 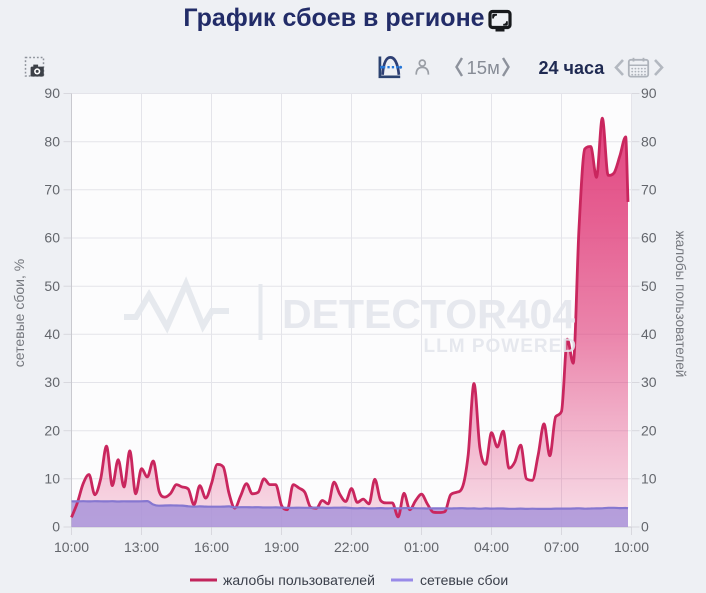 What do you see at coordinates (421, 547) in the screenshot?
I see `svg-text: 01:00` at bounding box center [421, 547].